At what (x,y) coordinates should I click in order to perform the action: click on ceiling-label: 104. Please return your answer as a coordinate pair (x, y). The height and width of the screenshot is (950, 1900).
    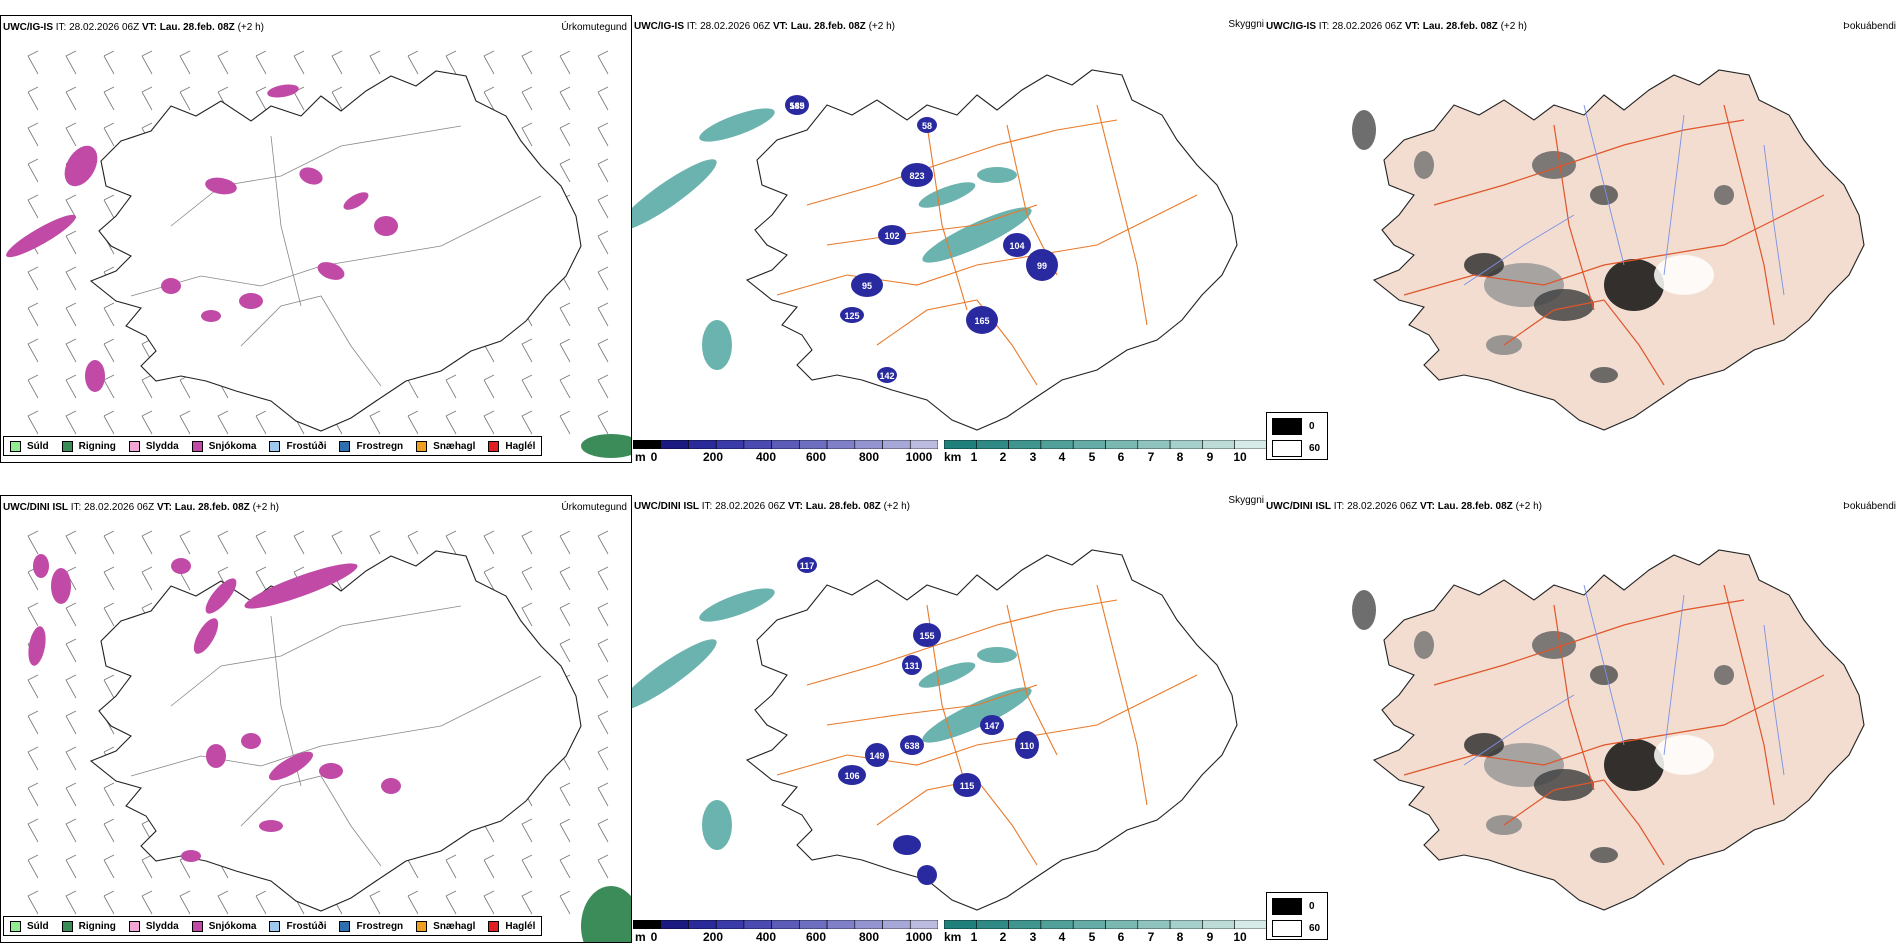
    Looking at the image, I should click on (1016, 246).